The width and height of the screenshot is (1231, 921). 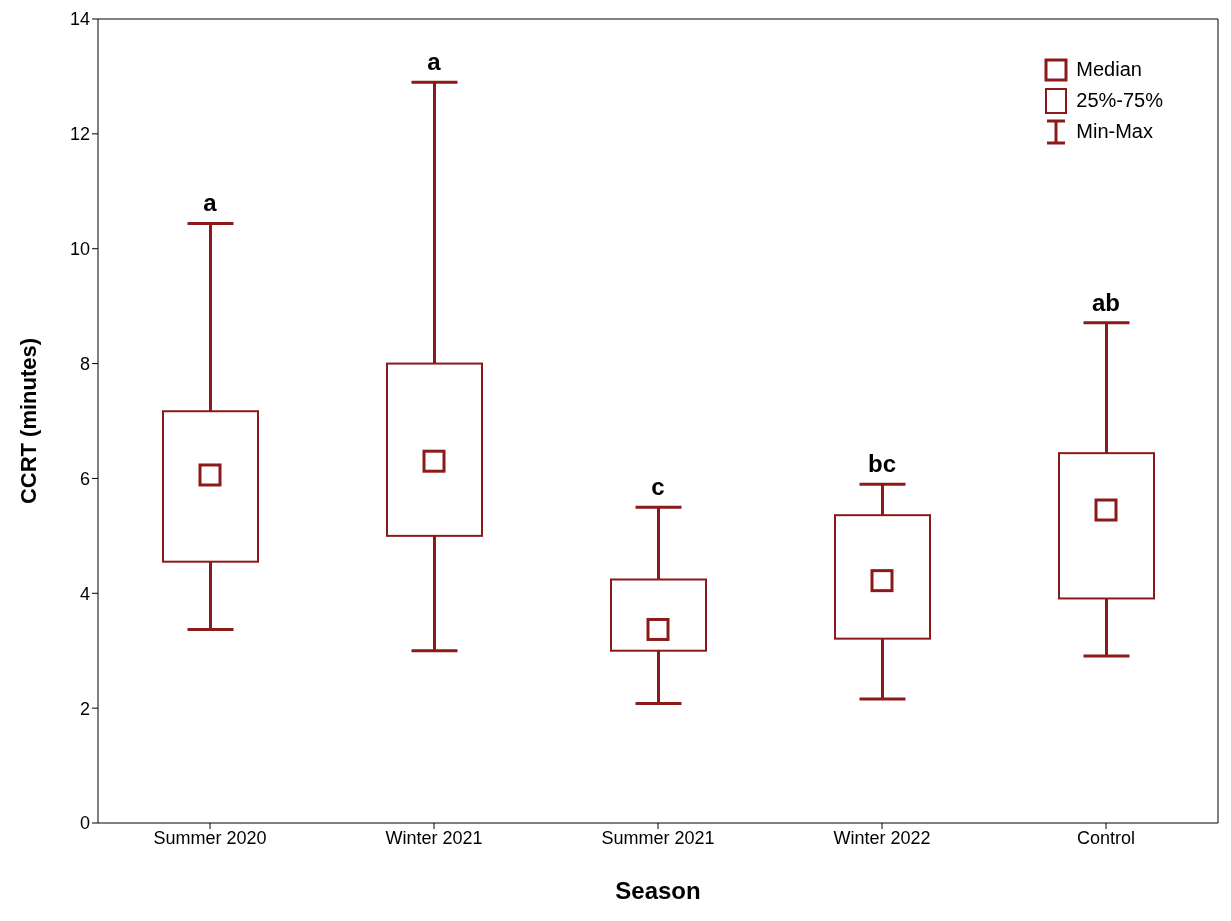 What do you see at coordinates (84, 823) in the screenshot?
I see `y-tick-label: 0` at bounding box center [84, 823].